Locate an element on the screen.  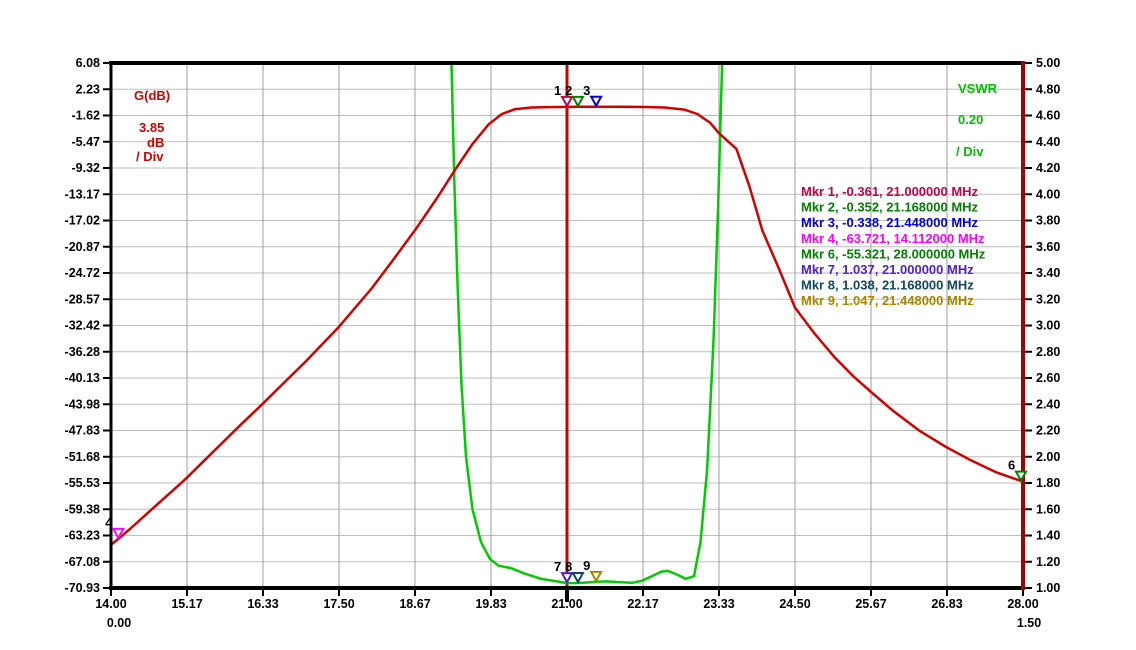
left-axis-tick-label: 6.08 is located at coordinates (88, 63).